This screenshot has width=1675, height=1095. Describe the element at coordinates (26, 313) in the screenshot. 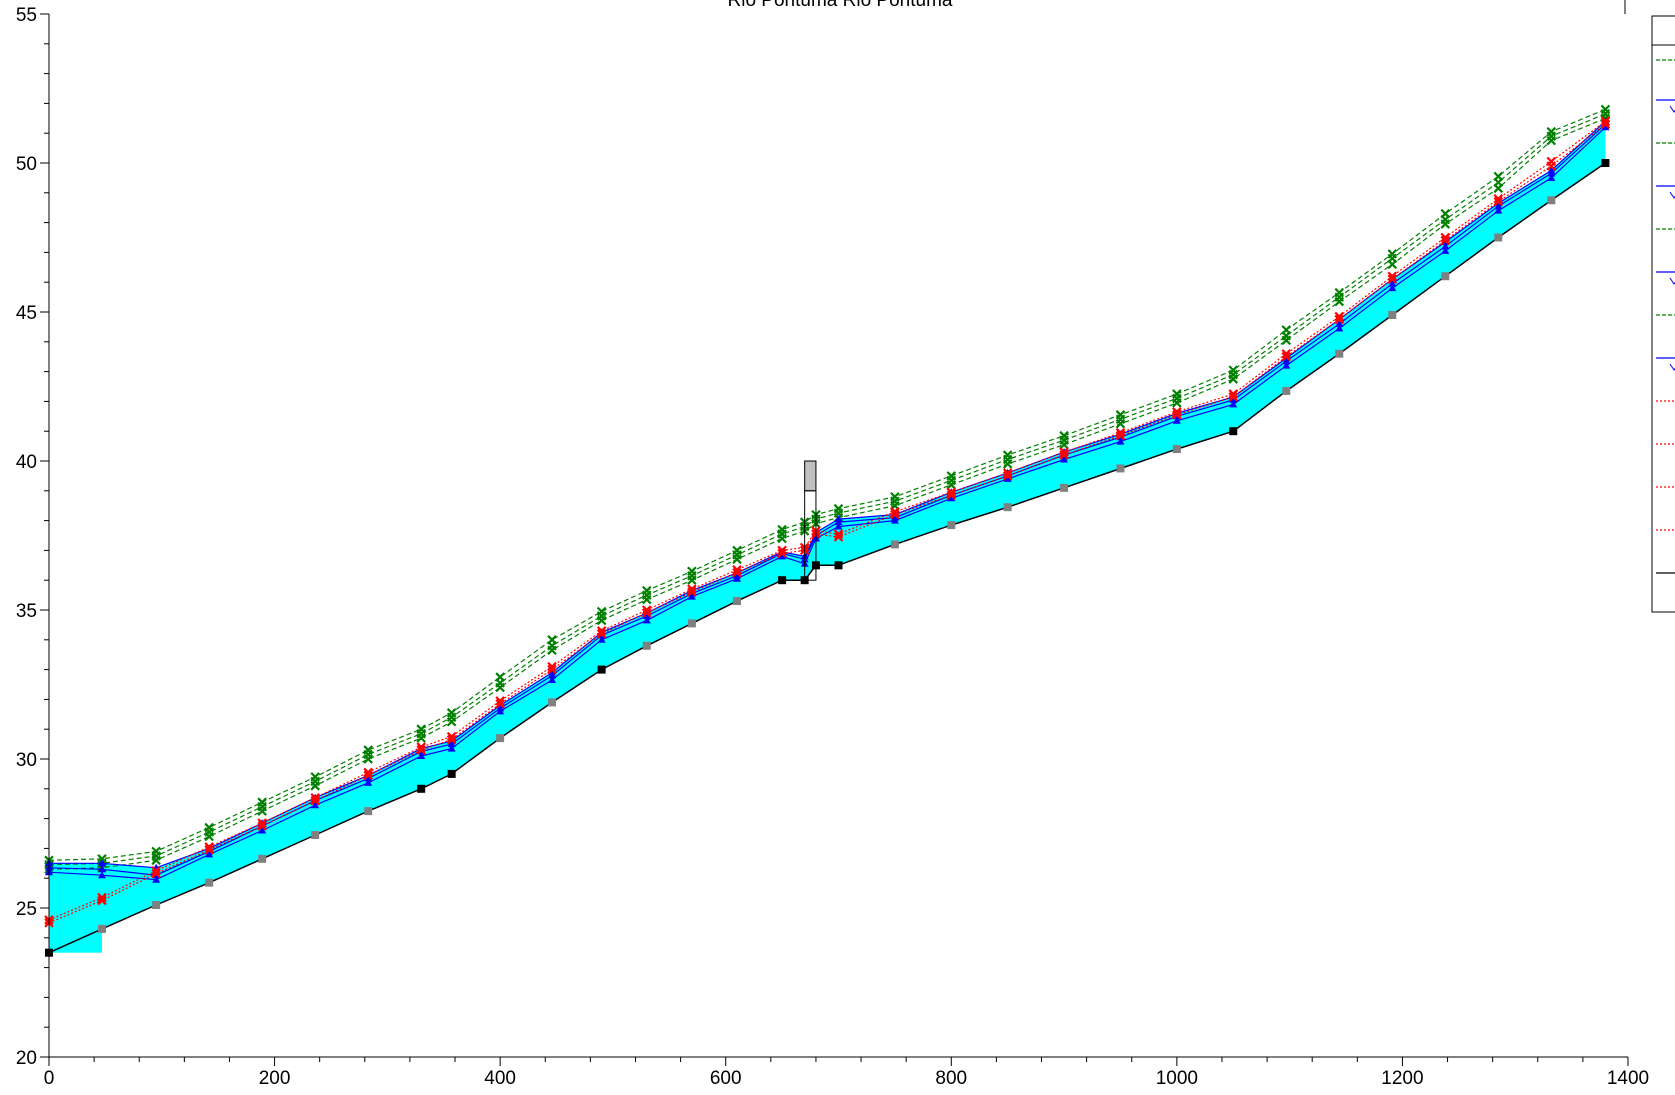

I see `y-tick-label: 45` at that location.